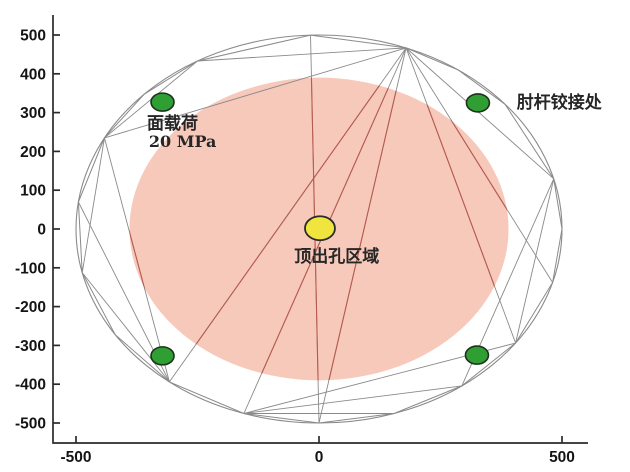 Image resolution: width=630 pixels, height=472 pixels. What do you see at coordinates (30, 307) in the screenshot?
I see `y-tick-label: -200` at bounding box center [30, 307].